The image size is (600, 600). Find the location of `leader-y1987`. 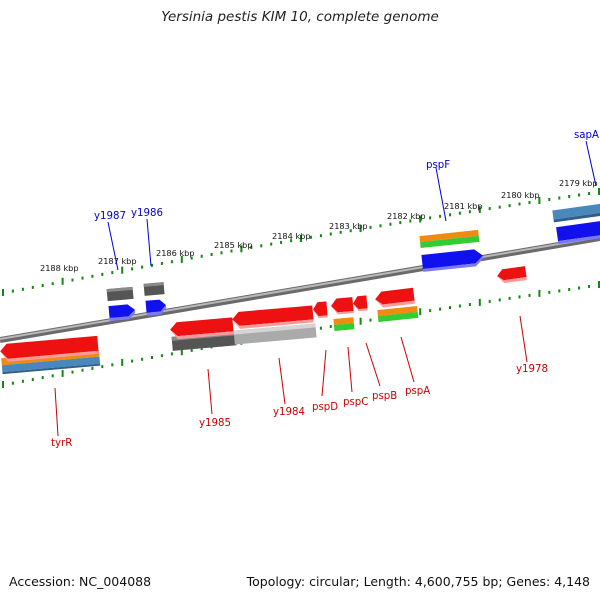

leader-y1987 is located at coordinates (113, 246).